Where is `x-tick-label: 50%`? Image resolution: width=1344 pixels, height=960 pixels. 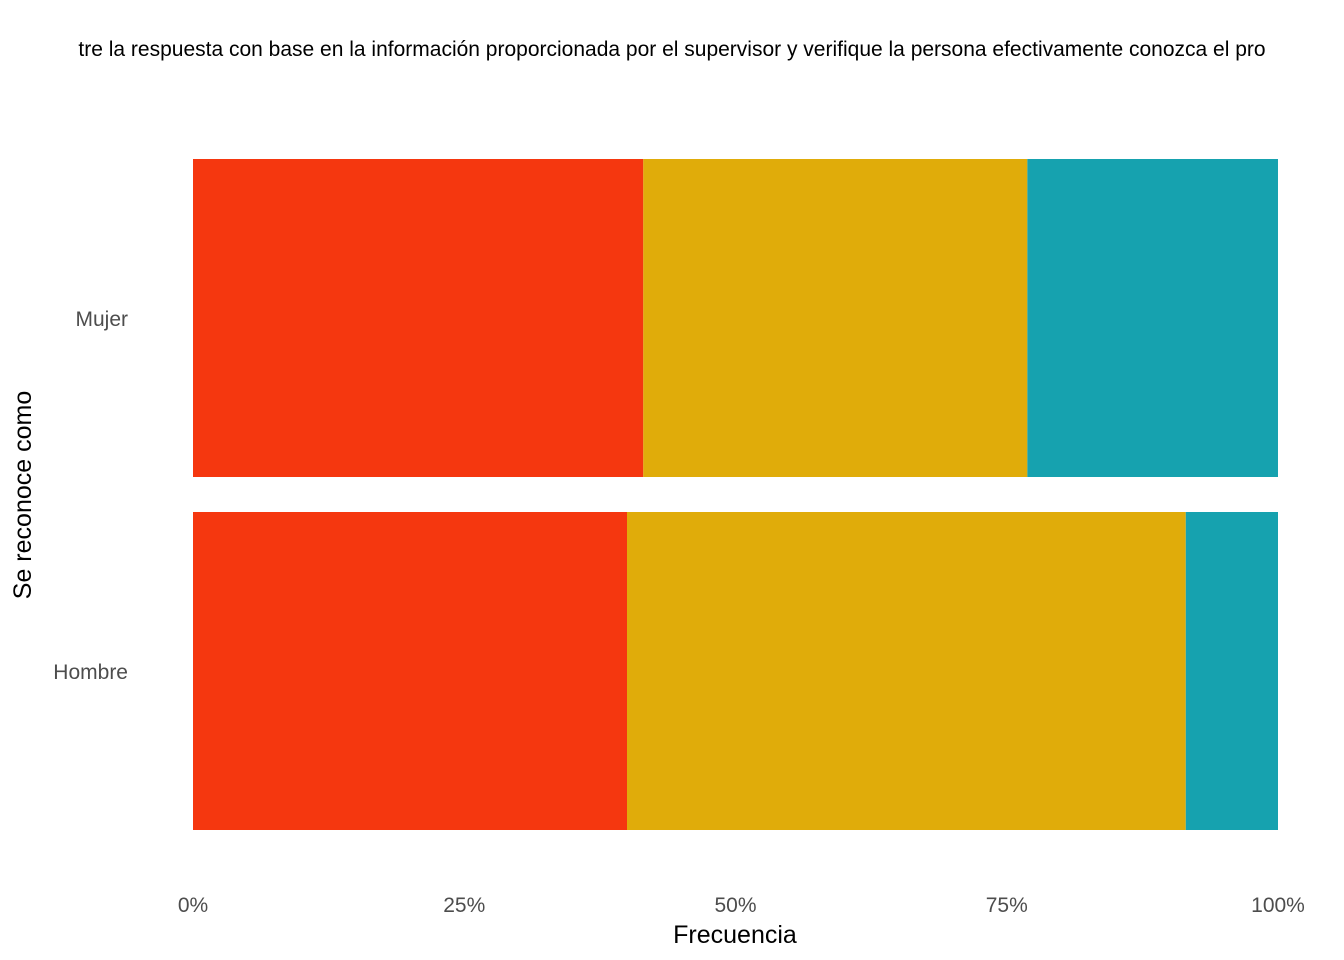
x-tick-label: 50% is located at coordinates (735, 905).